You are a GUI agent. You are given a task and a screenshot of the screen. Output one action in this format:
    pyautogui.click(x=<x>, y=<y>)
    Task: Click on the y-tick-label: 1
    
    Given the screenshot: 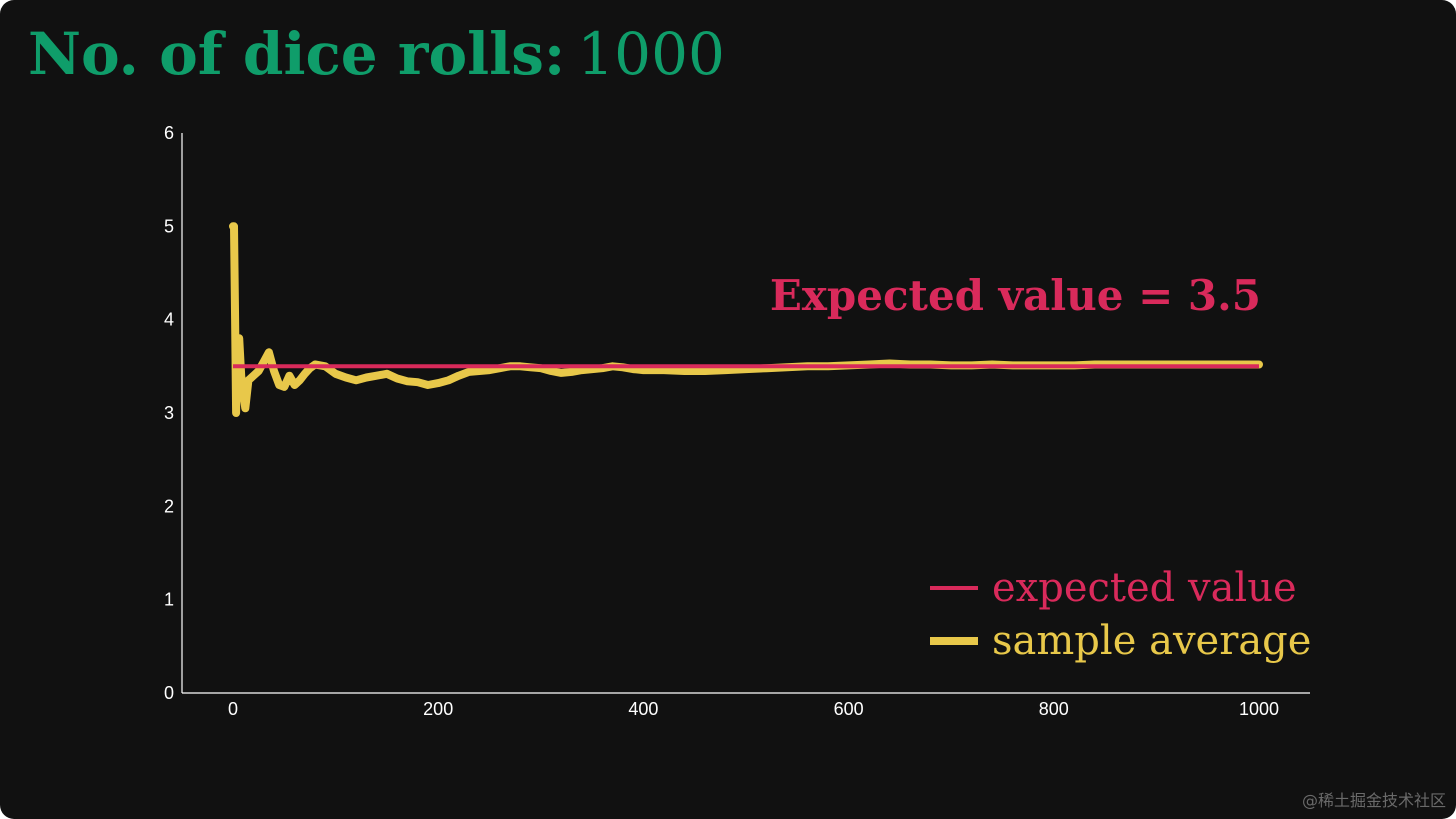 What is the action you would take?
    pyautogui.click(x=169, y=600)
    